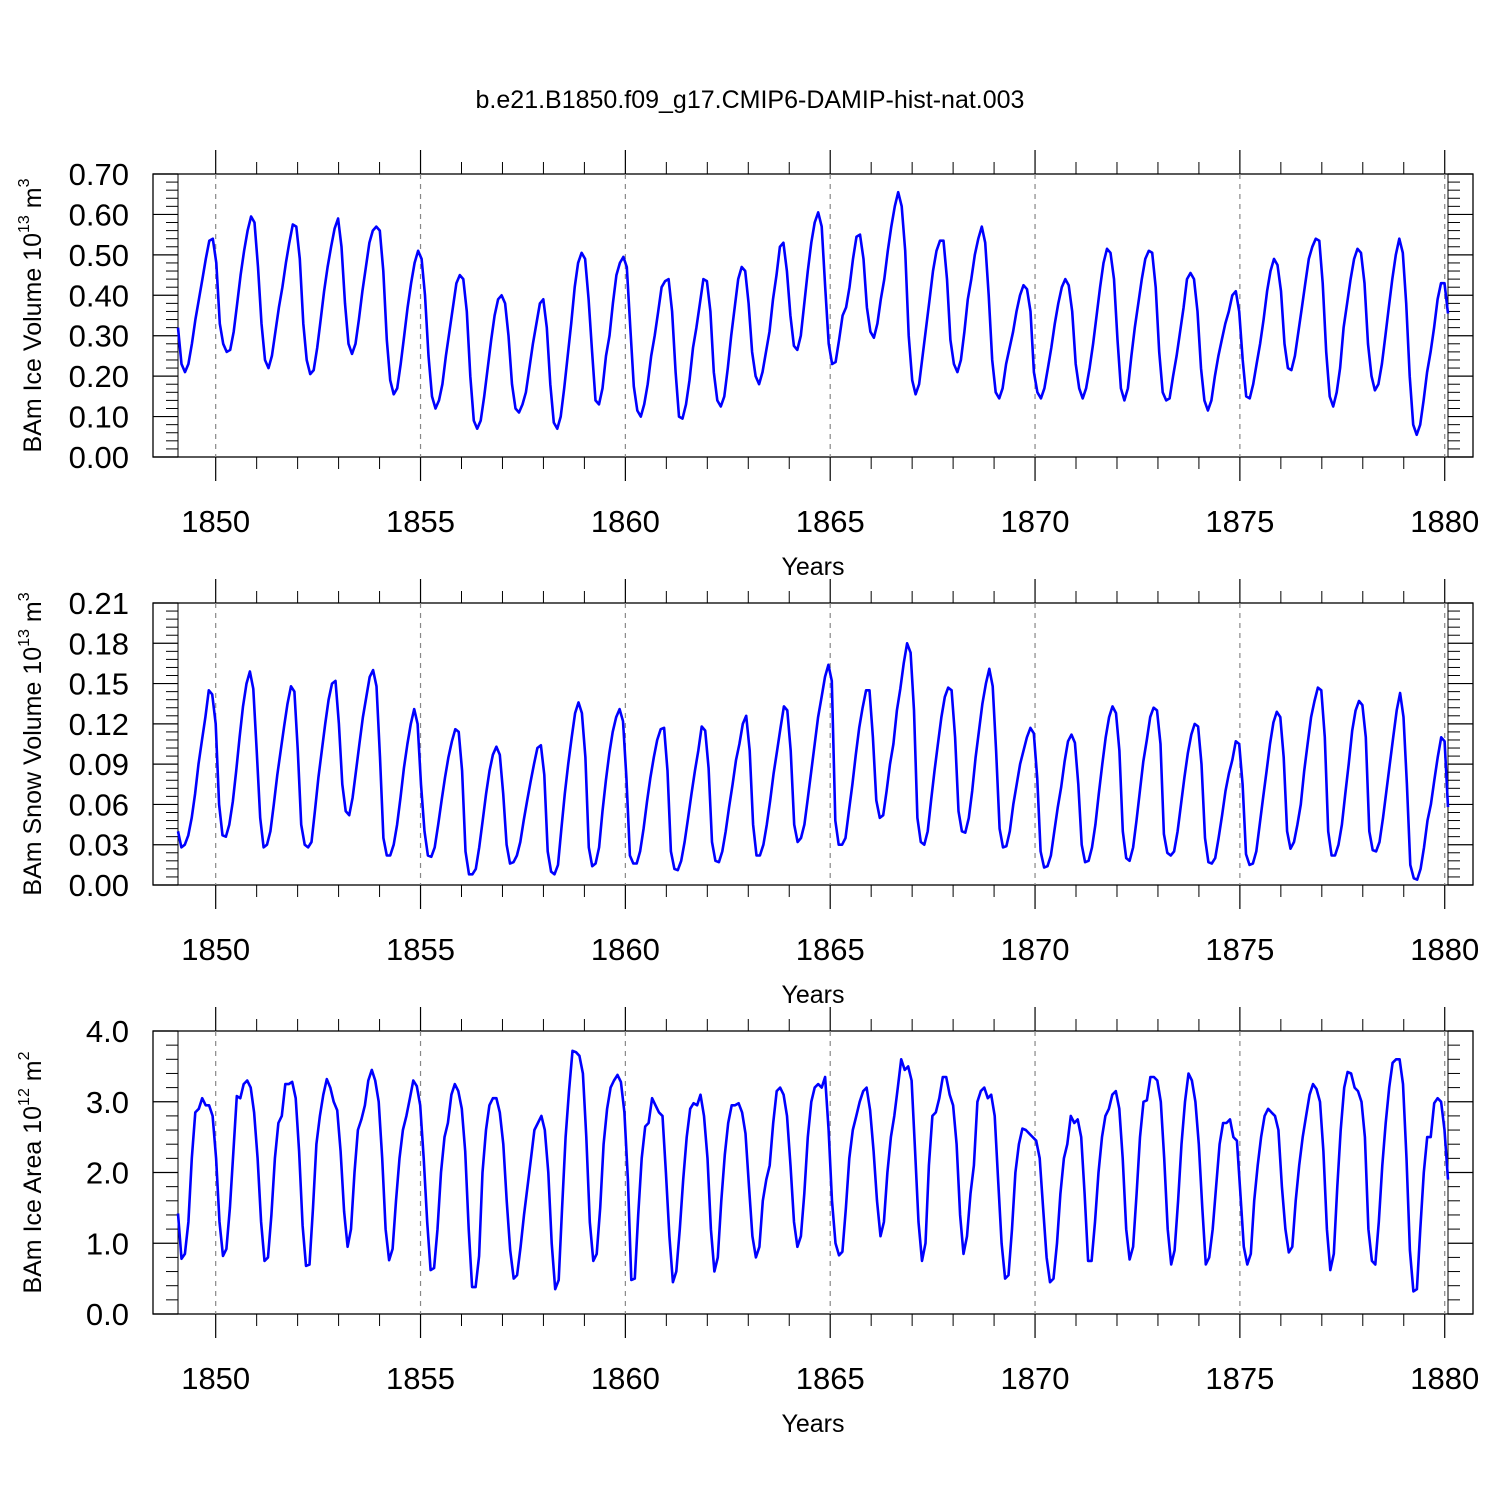 This screenshot has width=1500, height=1500. I want to click on y-tick-label: 4.0, so click(107, 1031).